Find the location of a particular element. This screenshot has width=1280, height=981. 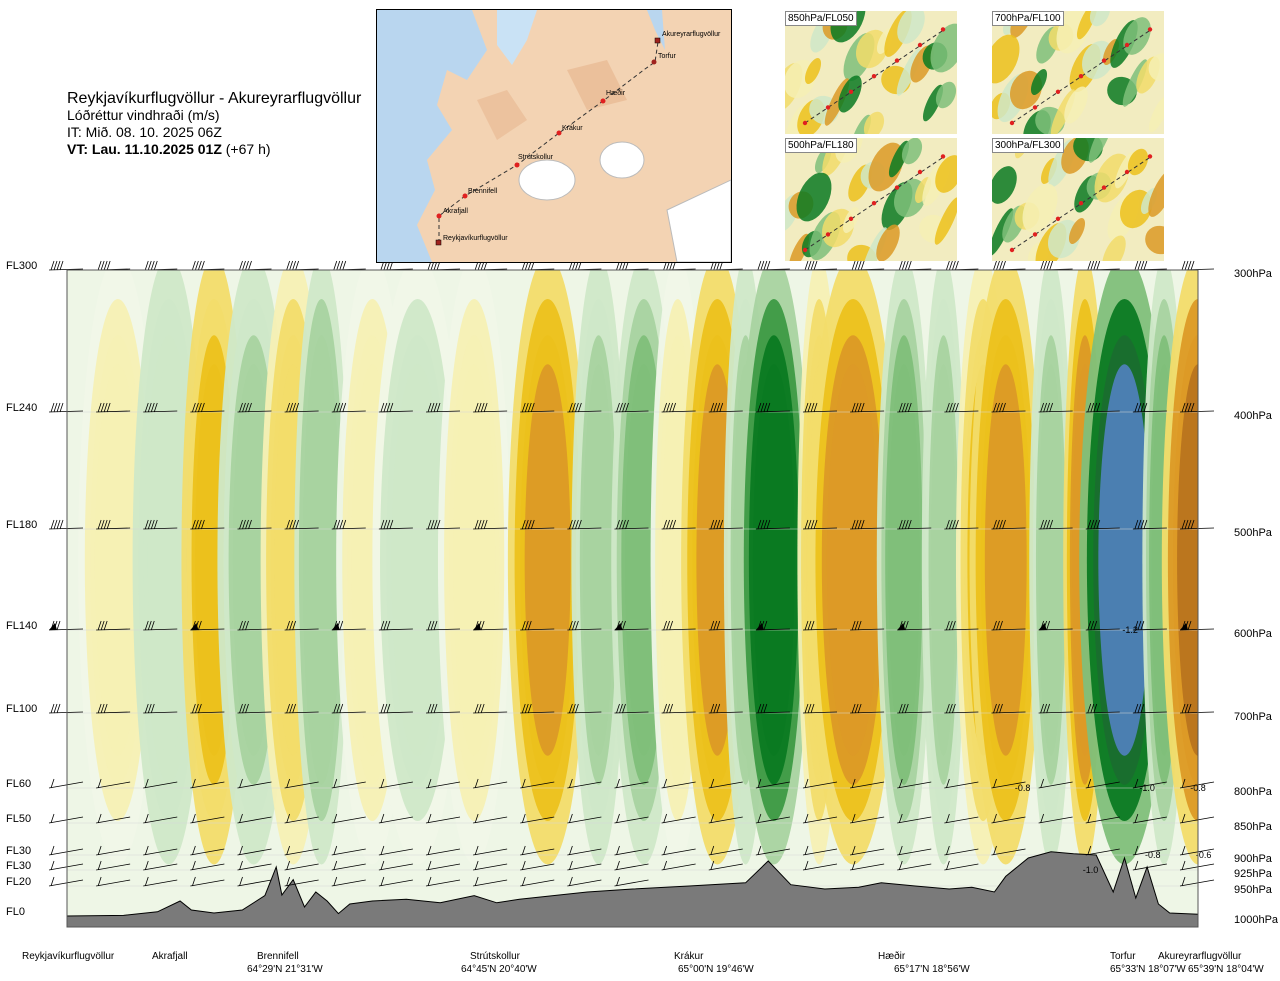

contour-label-4: -0.8 is located at coordinates (1153, 855).